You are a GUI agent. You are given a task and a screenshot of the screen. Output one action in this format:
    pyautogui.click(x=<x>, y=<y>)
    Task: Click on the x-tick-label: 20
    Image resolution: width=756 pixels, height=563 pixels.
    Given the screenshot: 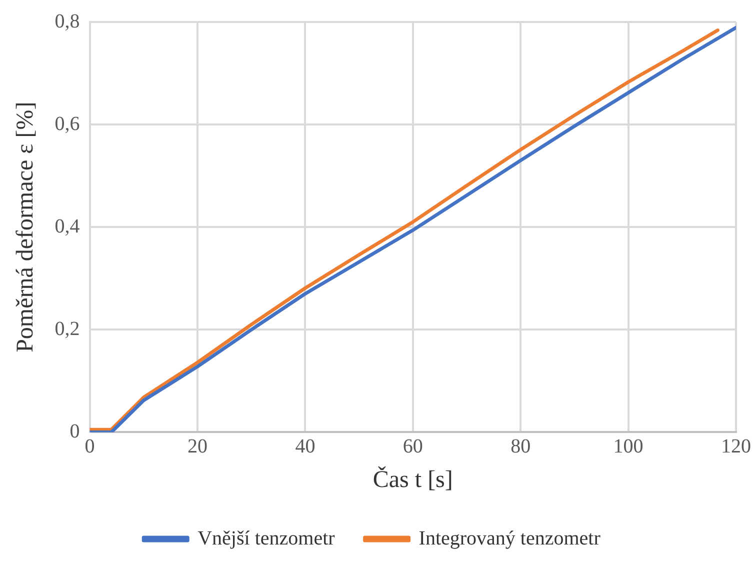 What is the action you would take?
    pyautogui.click(x=198, y=446)
    